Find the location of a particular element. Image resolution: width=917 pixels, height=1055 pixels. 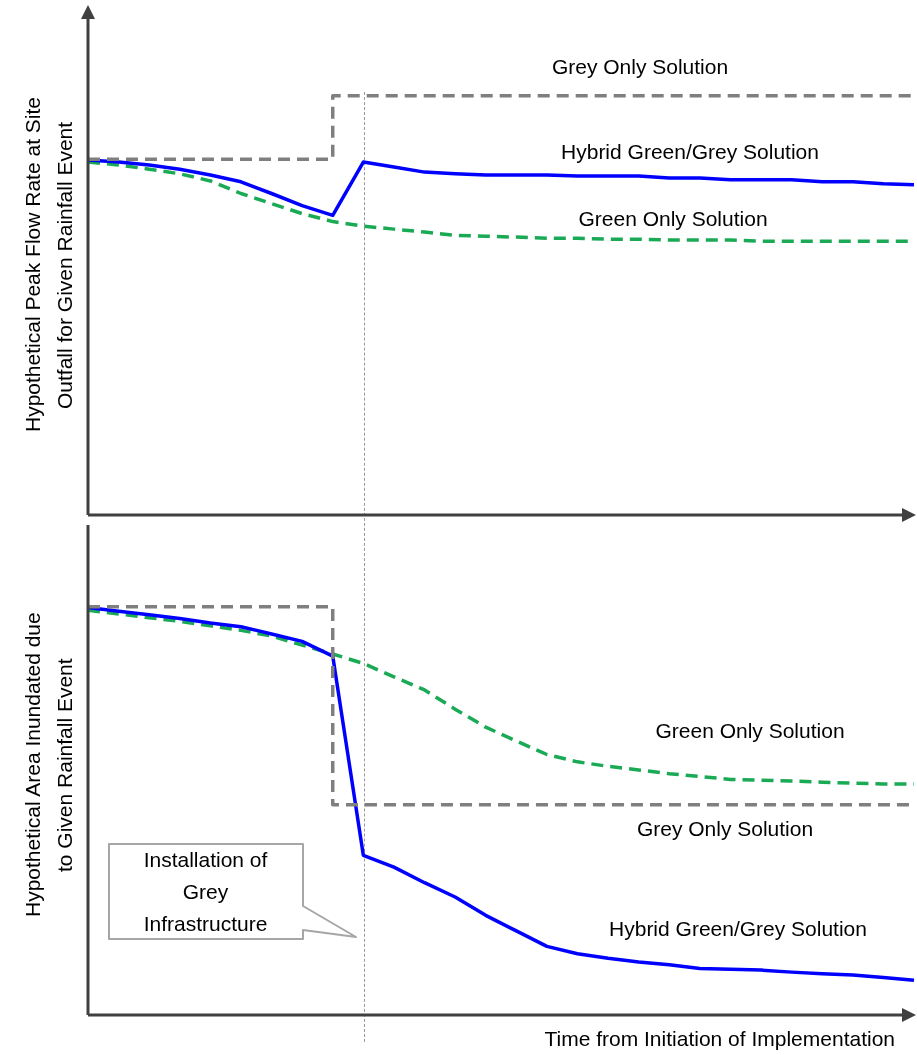

y-axis-title: Hypothetical Peak Flow Rate at Site Outfall for Given Rainfall Event is located at coordinates (48, 265).